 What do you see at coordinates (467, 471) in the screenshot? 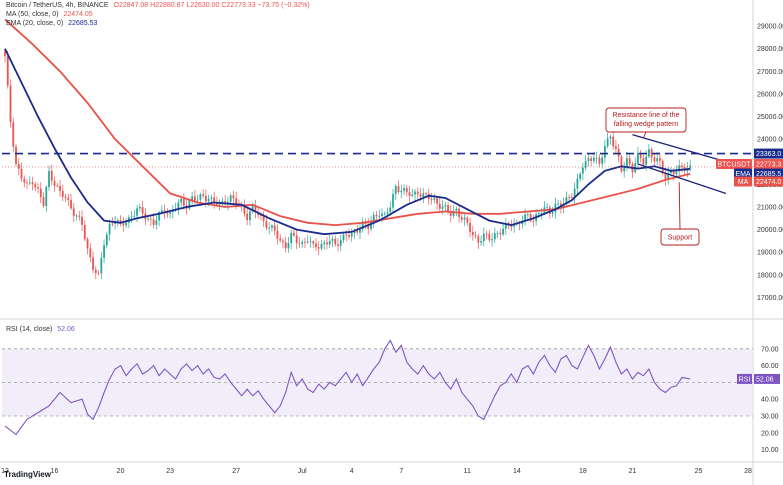
I see `time-tick-label: 11` at bounding box center [467, 471].